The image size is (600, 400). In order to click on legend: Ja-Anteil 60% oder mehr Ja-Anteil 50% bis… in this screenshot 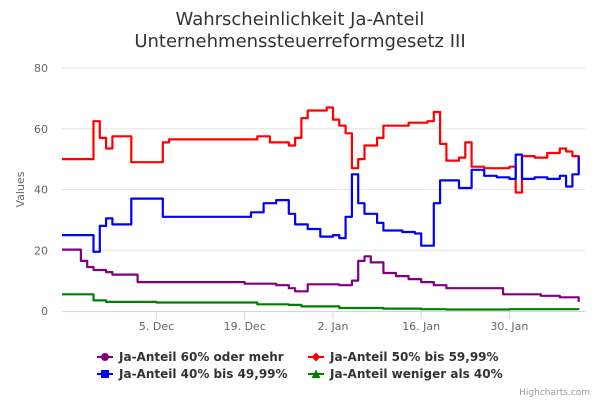, I will do `click(300, 365)`.